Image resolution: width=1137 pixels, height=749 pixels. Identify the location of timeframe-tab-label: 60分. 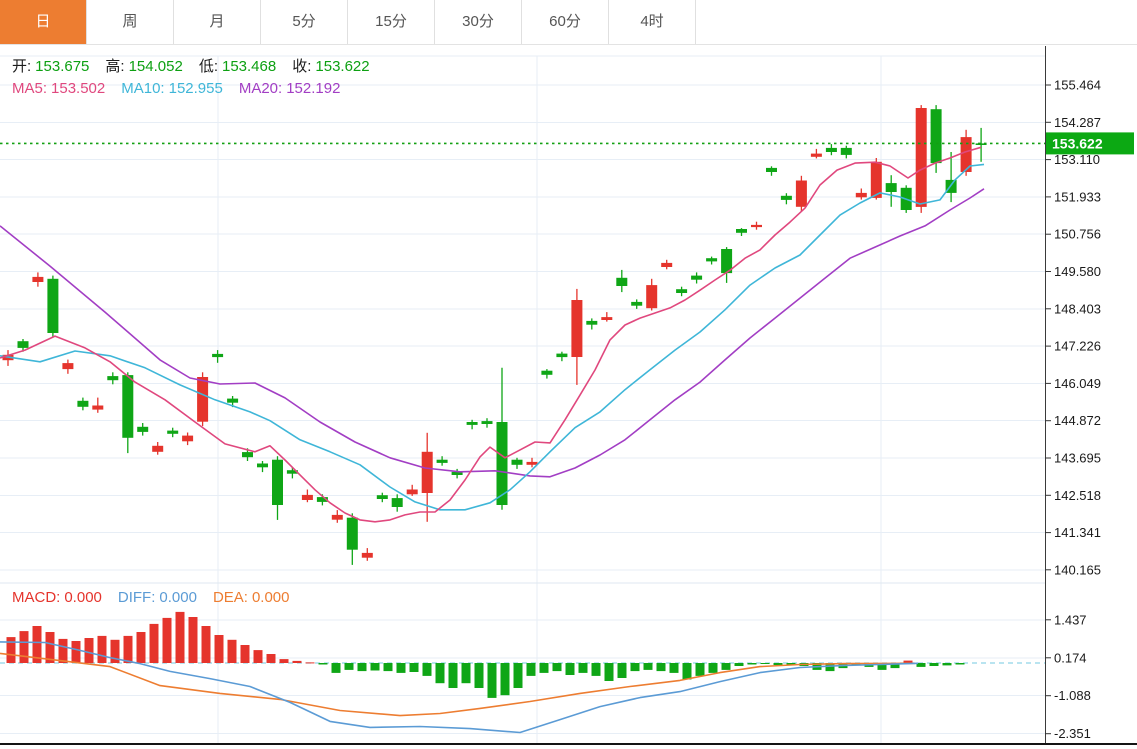
(565, 21).